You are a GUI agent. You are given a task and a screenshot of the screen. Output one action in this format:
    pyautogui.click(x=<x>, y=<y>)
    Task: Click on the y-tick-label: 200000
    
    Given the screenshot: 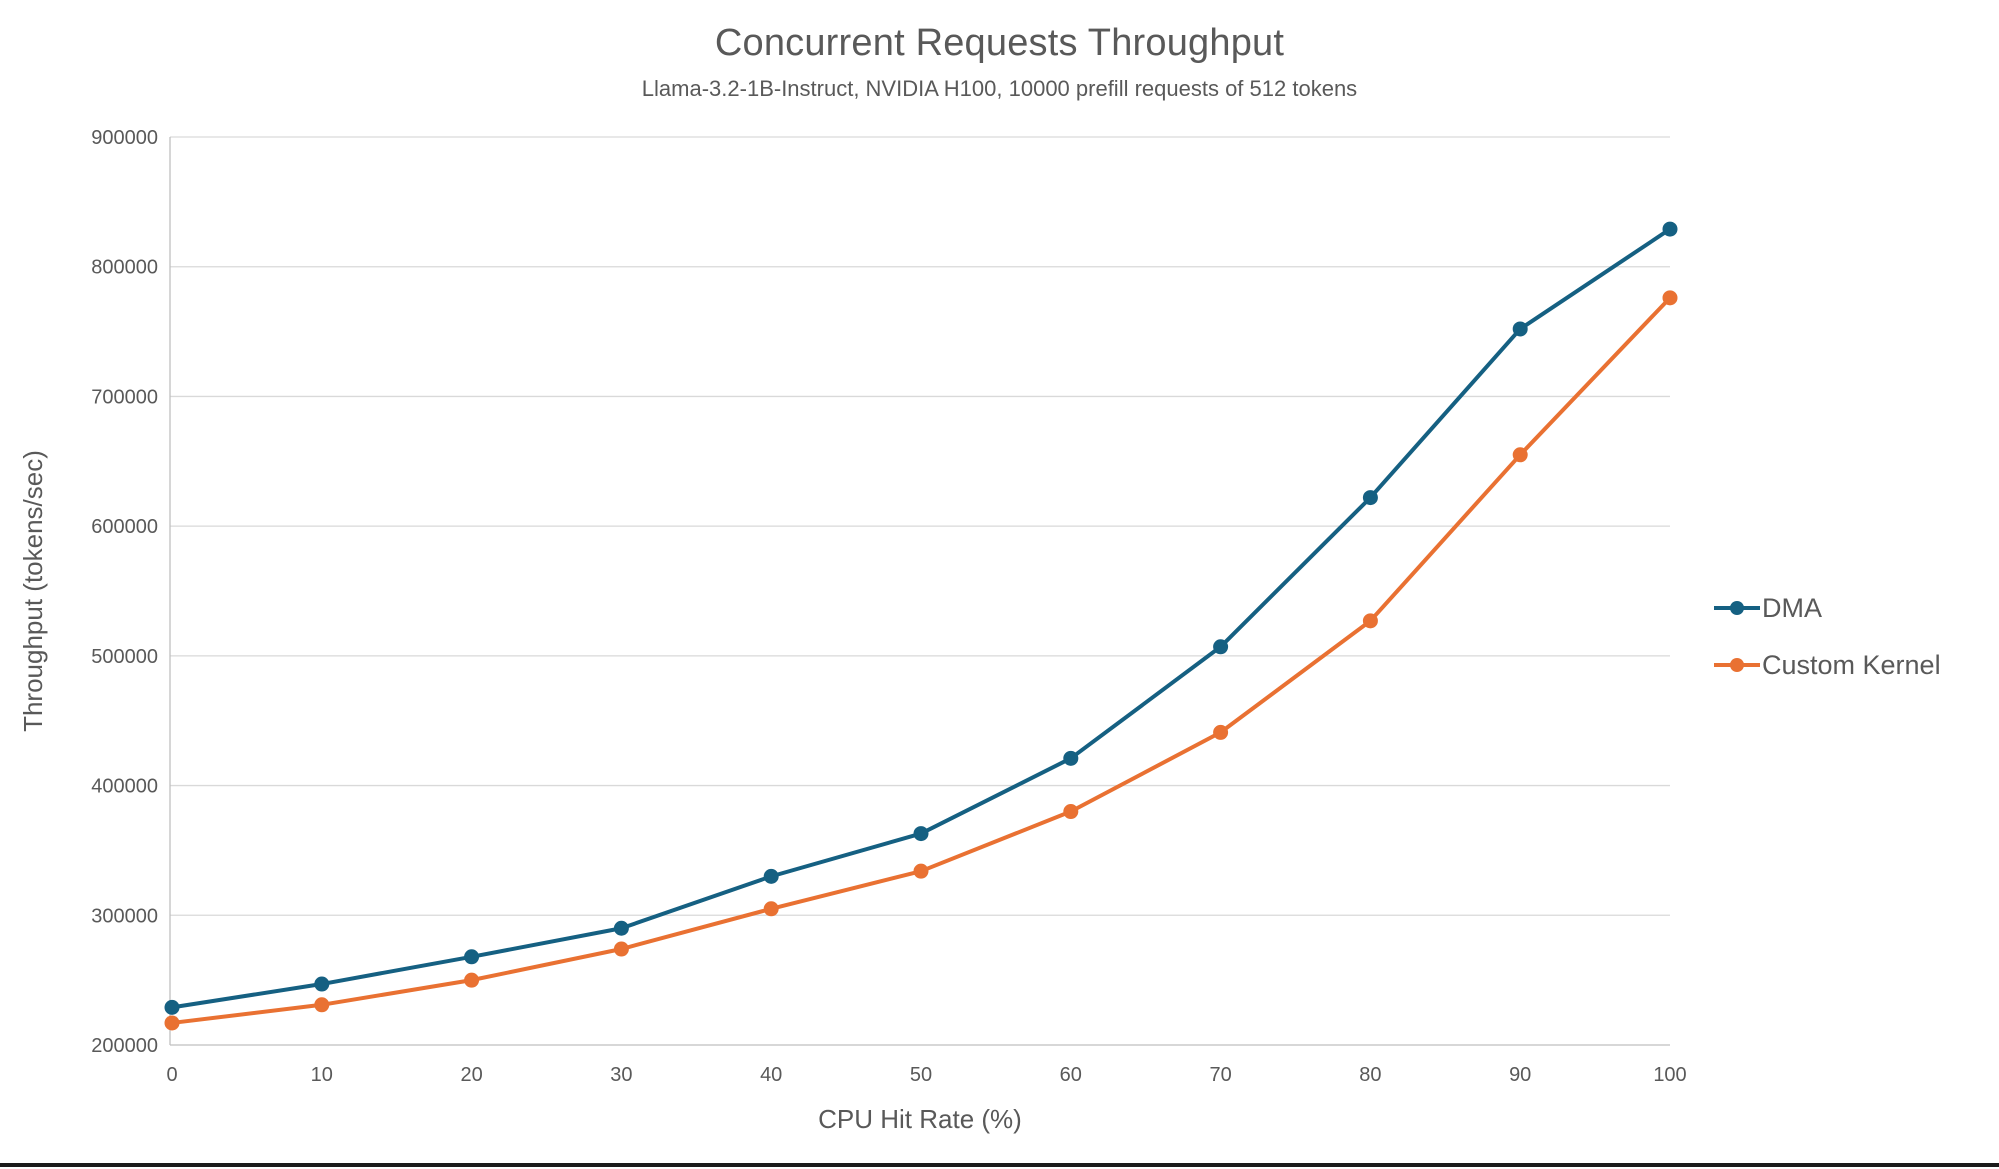 What is the action you would take?
    pyautogui.click(x=124, y=1046)
    